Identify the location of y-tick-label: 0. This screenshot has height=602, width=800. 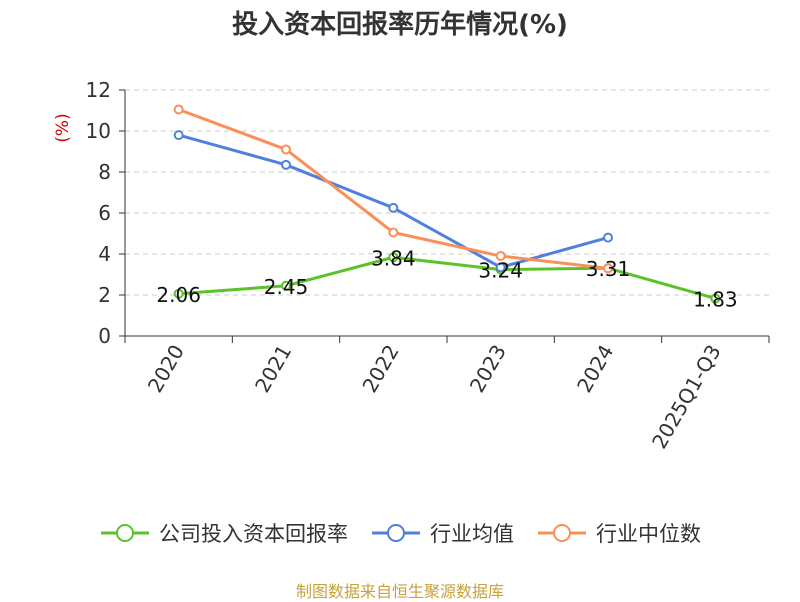
(104, 336).